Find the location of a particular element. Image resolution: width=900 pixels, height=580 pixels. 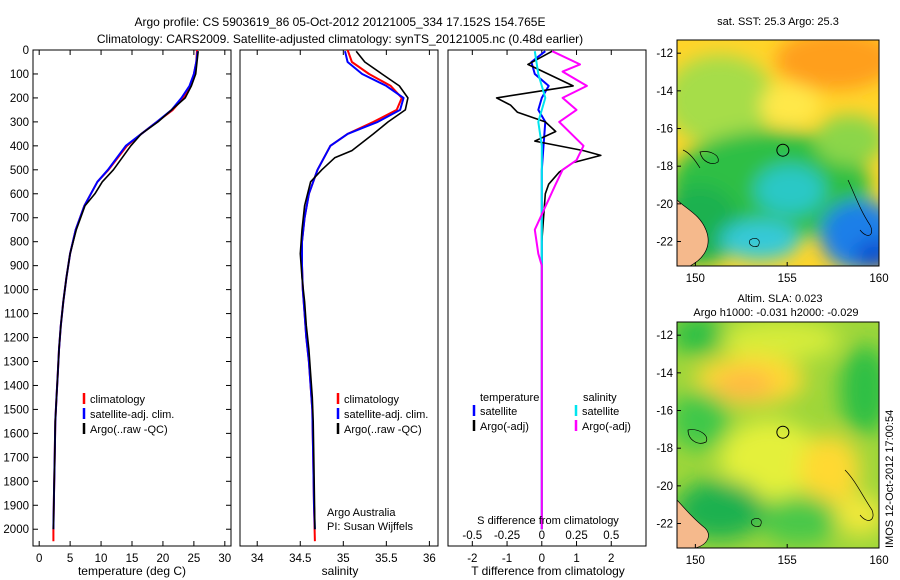

y-tick-label: 1500 is located at coordinates (16, 410).